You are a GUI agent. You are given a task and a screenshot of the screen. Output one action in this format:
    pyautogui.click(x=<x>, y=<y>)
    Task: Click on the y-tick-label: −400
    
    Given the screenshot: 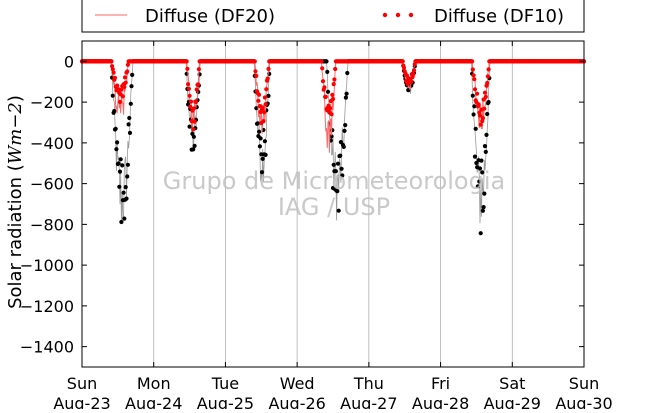 What is the action you would take?
    pyautogui.click(x=52, y=143)
    